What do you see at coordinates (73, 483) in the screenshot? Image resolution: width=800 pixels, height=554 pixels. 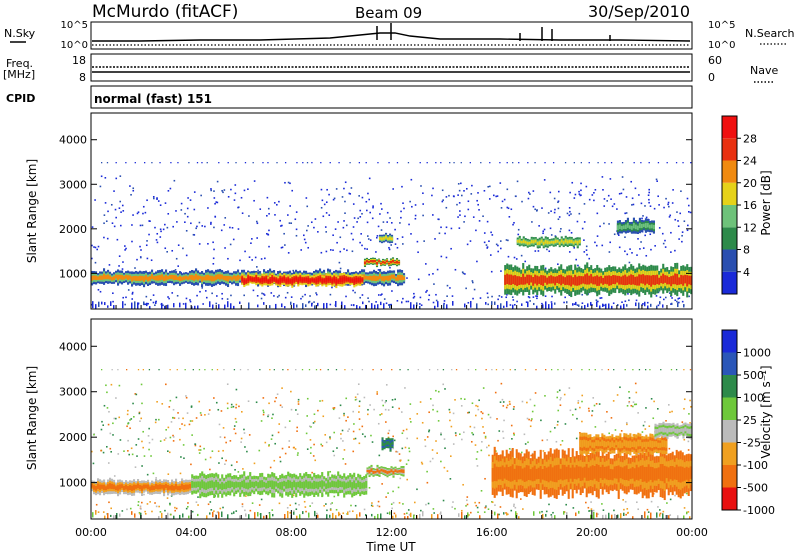 I see `velocity-ytick-label: 1000` at bounding box center [73, 483].